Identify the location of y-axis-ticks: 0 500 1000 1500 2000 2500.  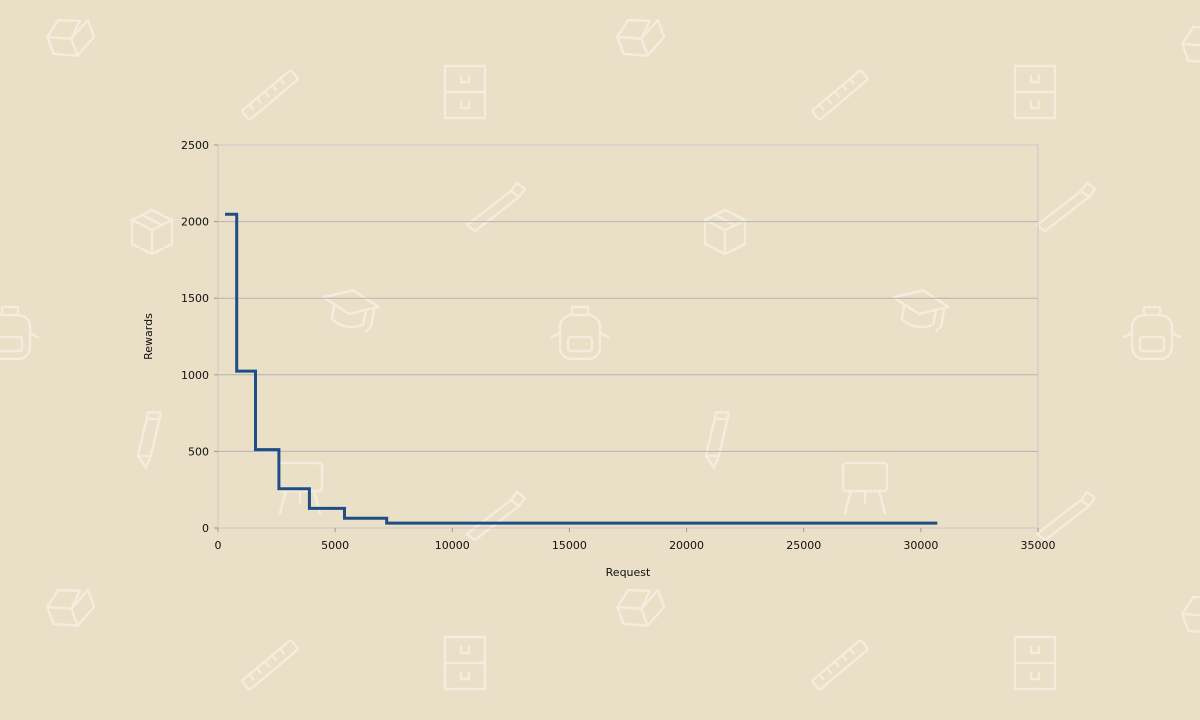
(199, 337).